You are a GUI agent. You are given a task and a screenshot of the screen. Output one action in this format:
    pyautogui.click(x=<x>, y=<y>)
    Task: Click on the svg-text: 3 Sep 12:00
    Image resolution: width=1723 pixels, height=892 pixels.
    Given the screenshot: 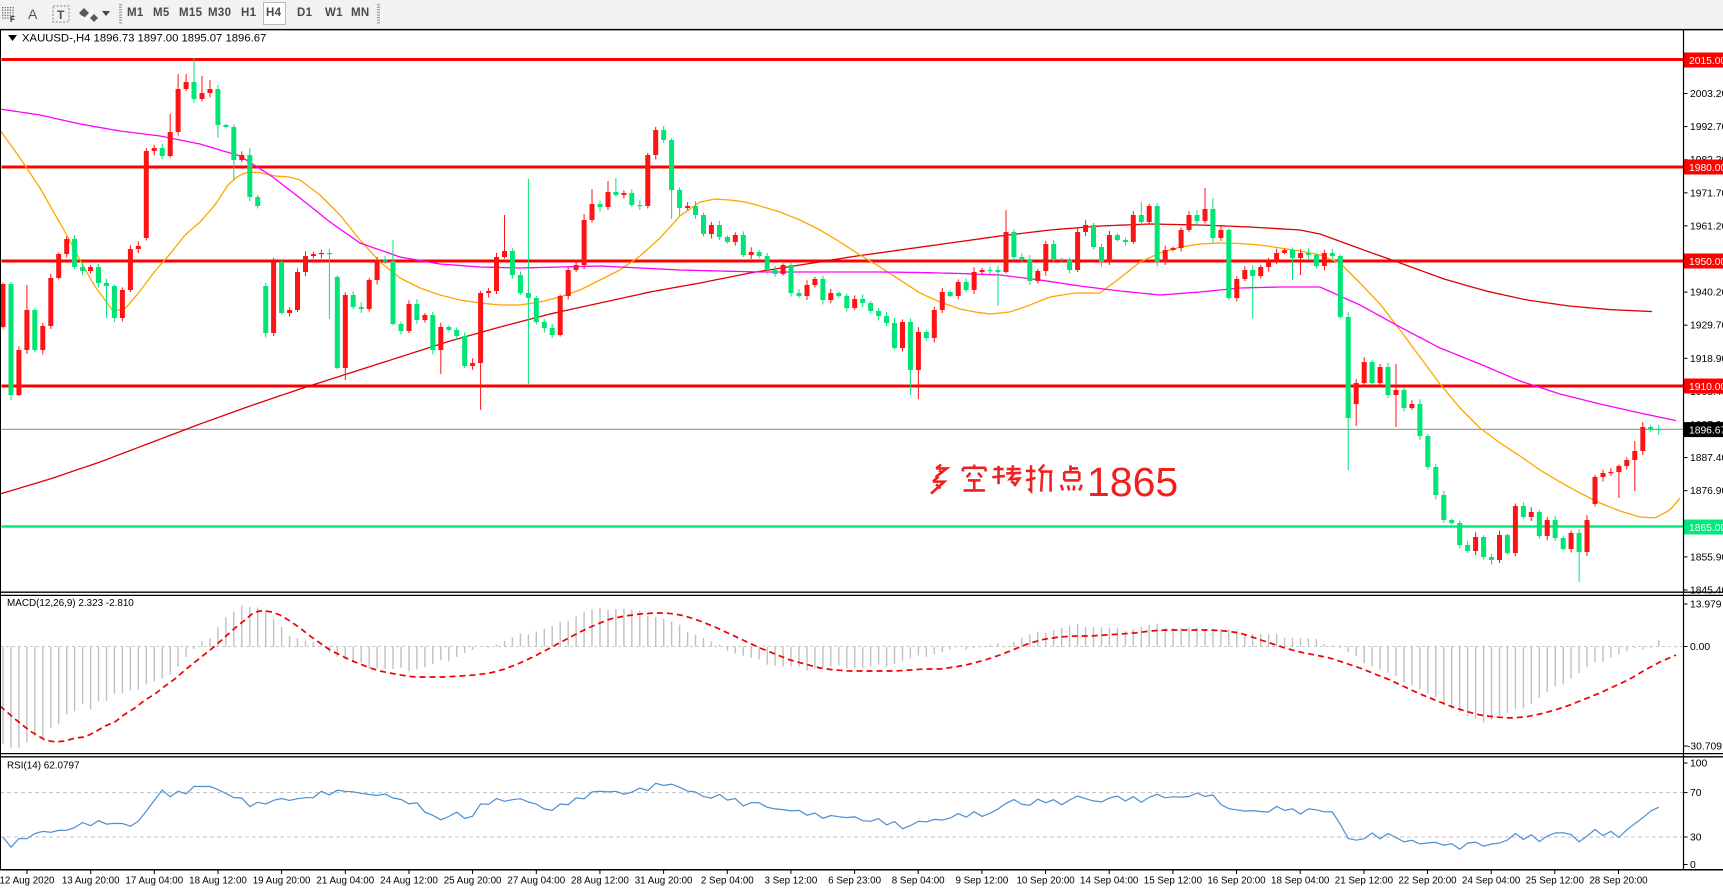 What is the action you would take?
    pyautogui.click(x=790, y=881)
    